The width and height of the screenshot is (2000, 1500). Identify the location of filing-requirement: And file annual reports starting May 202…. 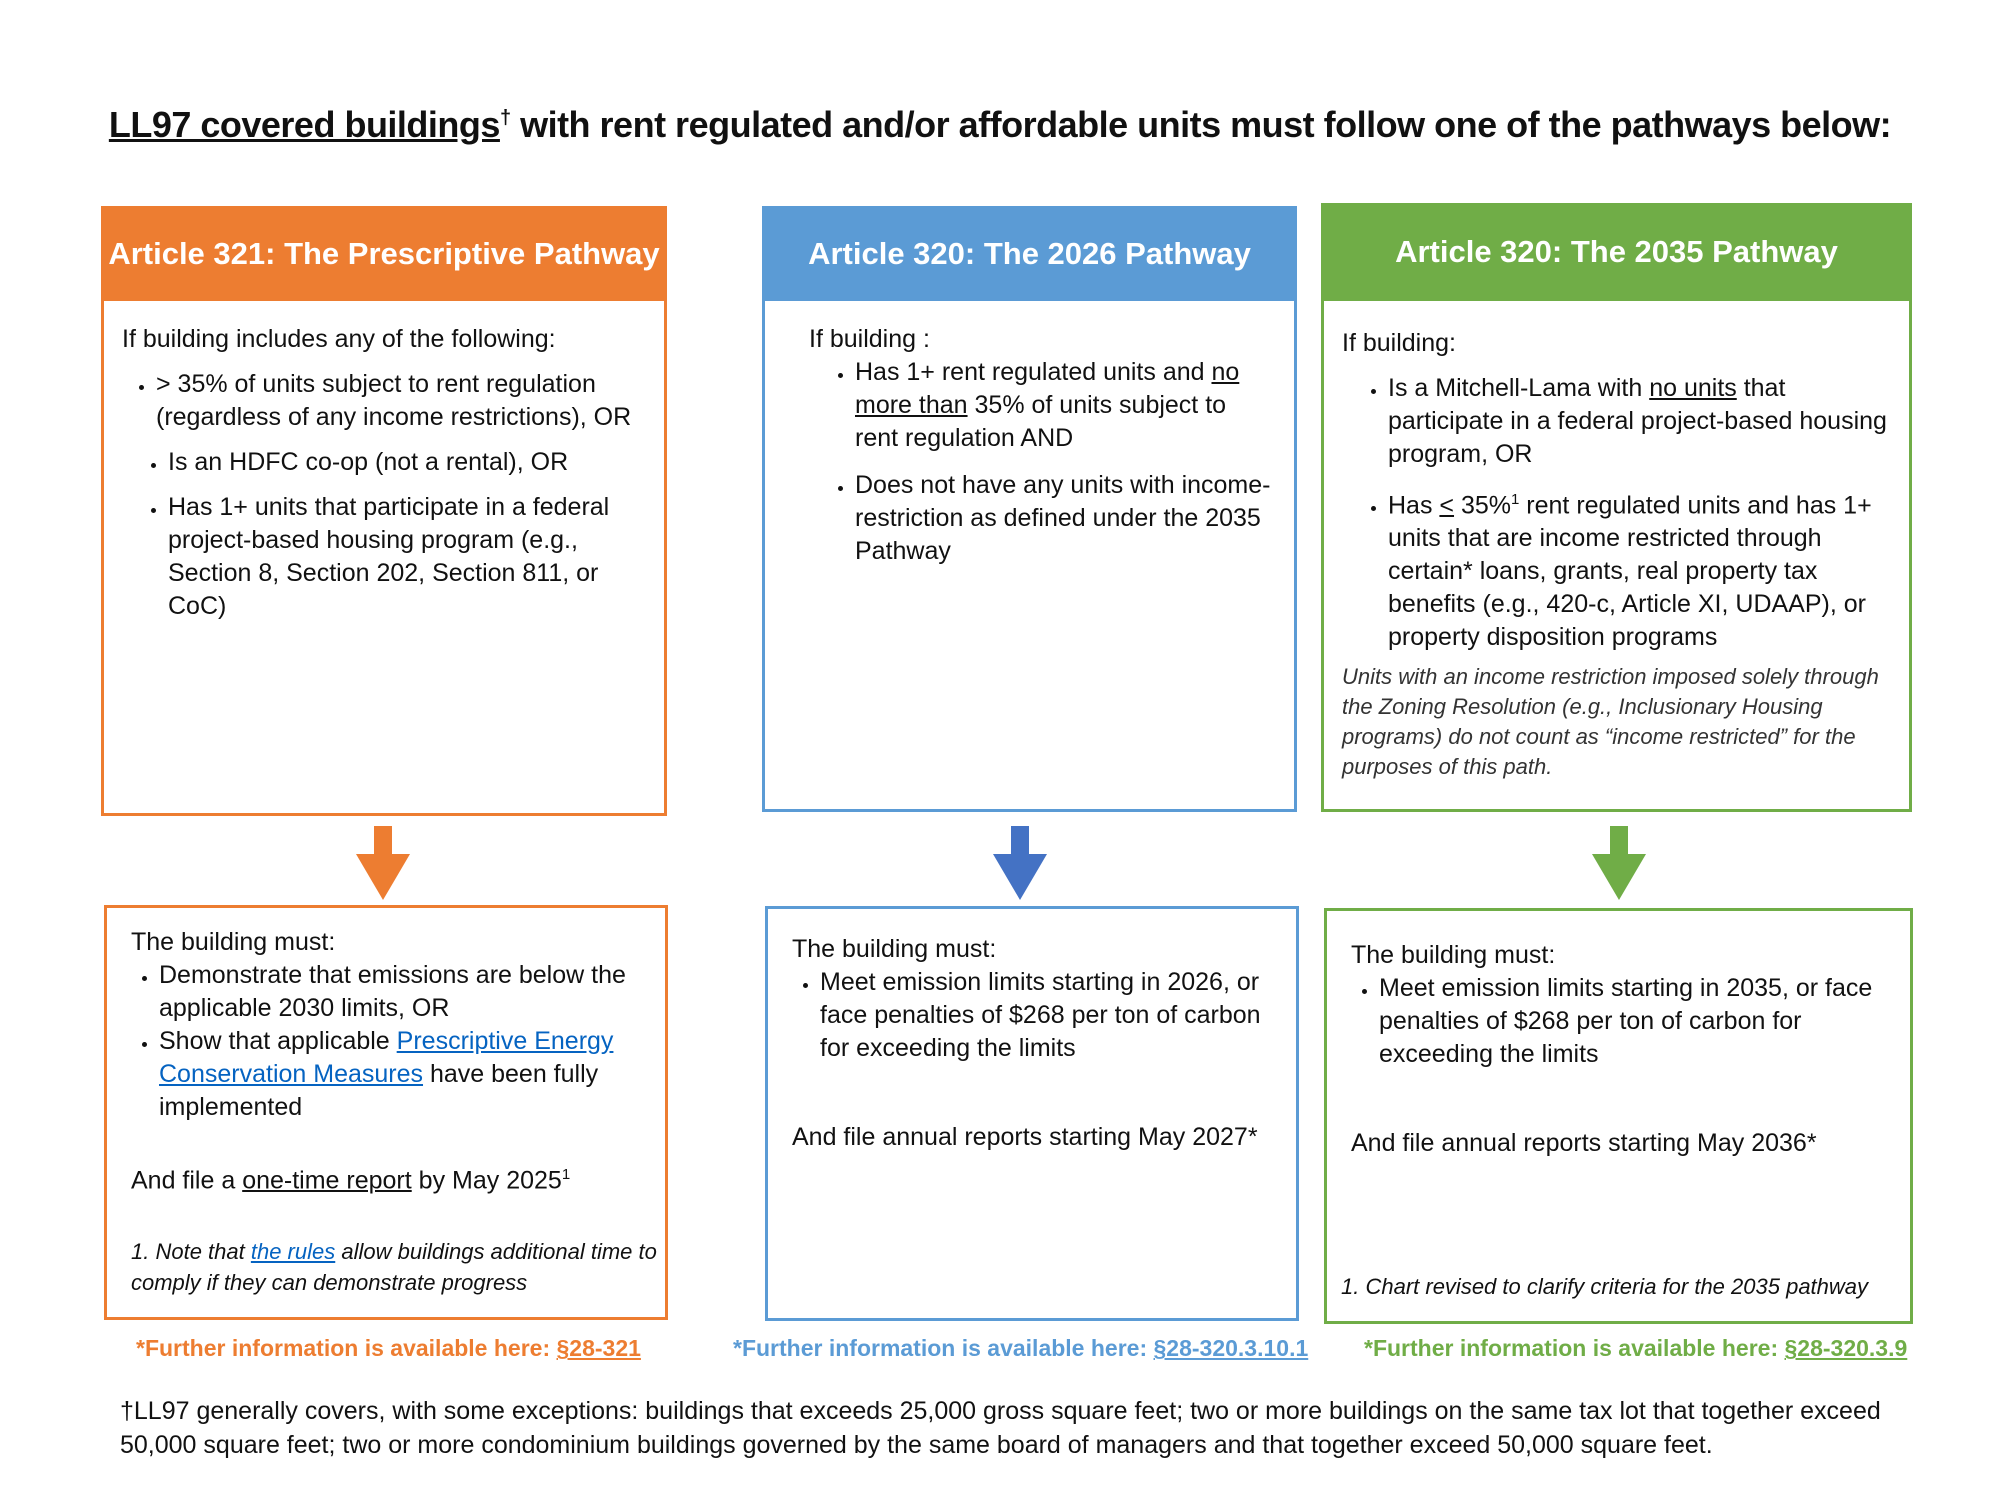
(1025, 1137).